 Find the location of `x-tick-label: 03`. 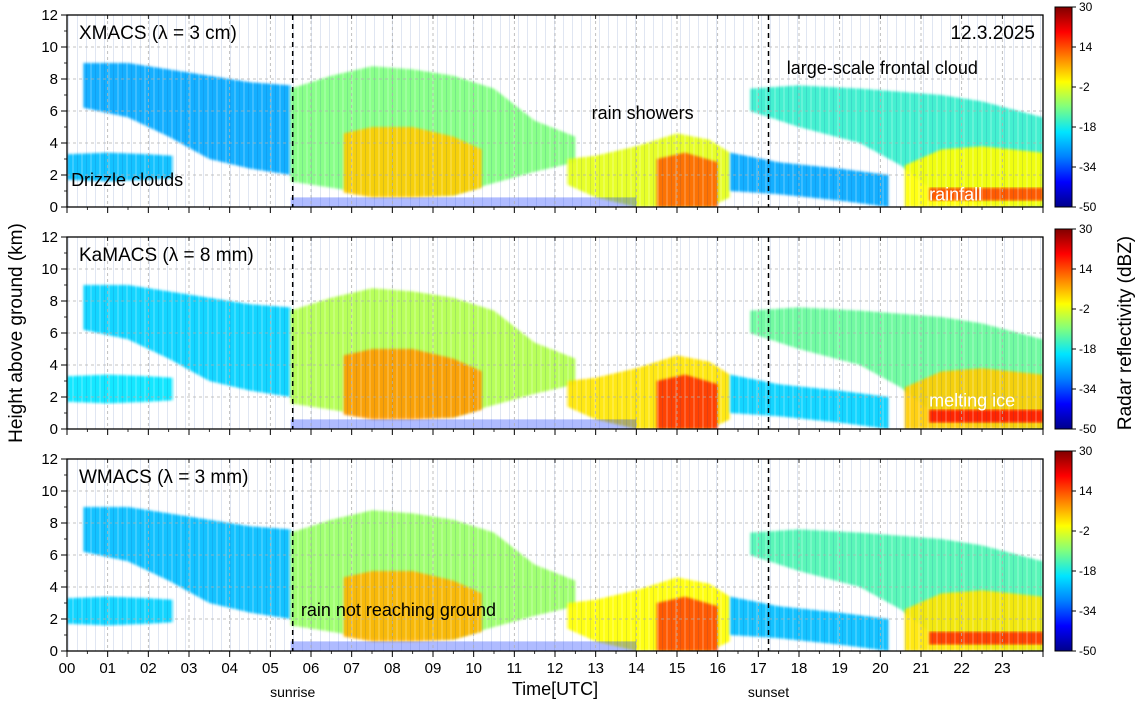

x-tick-label: 03 is located at coordinates (189, 668).